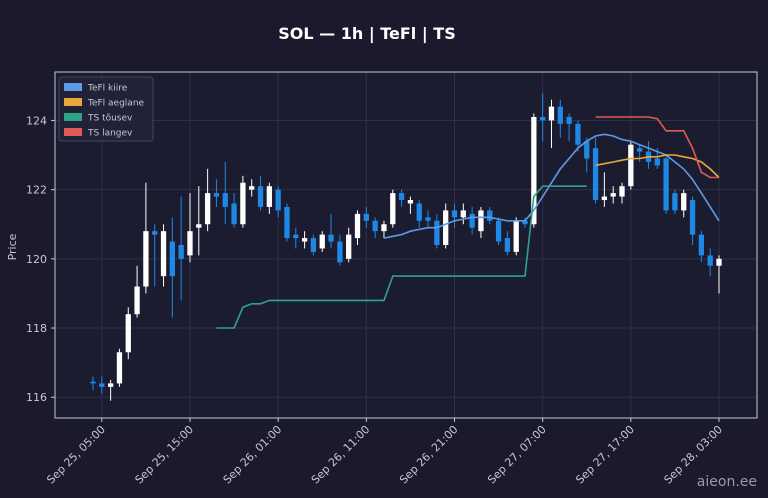 Image resolution: width=768 pixels, height=498 pixels. Describe the element at coordinates (12, 246) in the screenshot. I see `y-axis-label: Price` at that location.